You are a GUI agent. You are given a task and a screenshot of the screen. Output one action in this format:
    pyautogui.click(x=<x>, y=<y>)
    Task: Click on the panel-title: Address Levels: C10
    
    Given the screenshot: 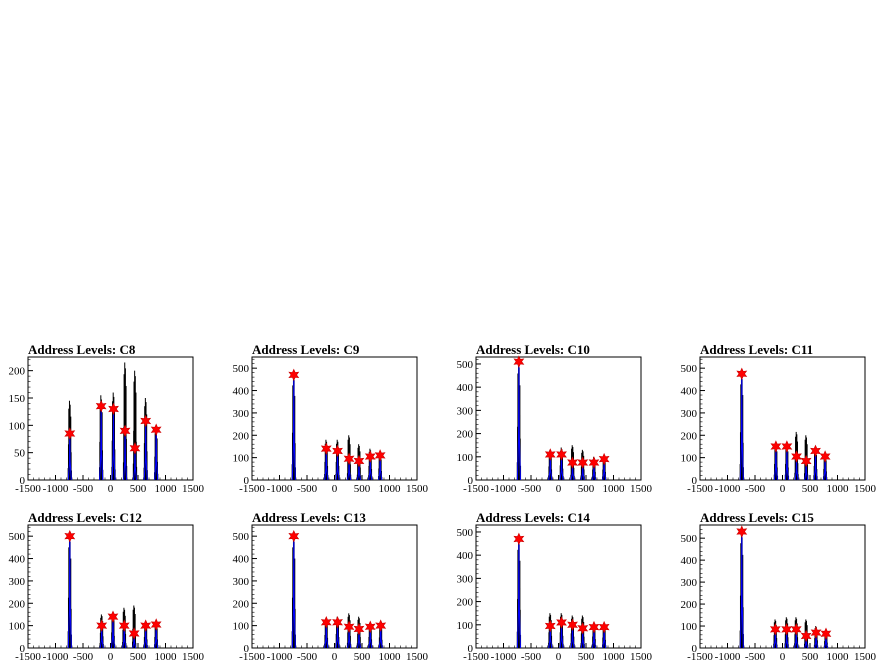 What is the action you would take?
    pyautogui.click(x=533, y=349)
    